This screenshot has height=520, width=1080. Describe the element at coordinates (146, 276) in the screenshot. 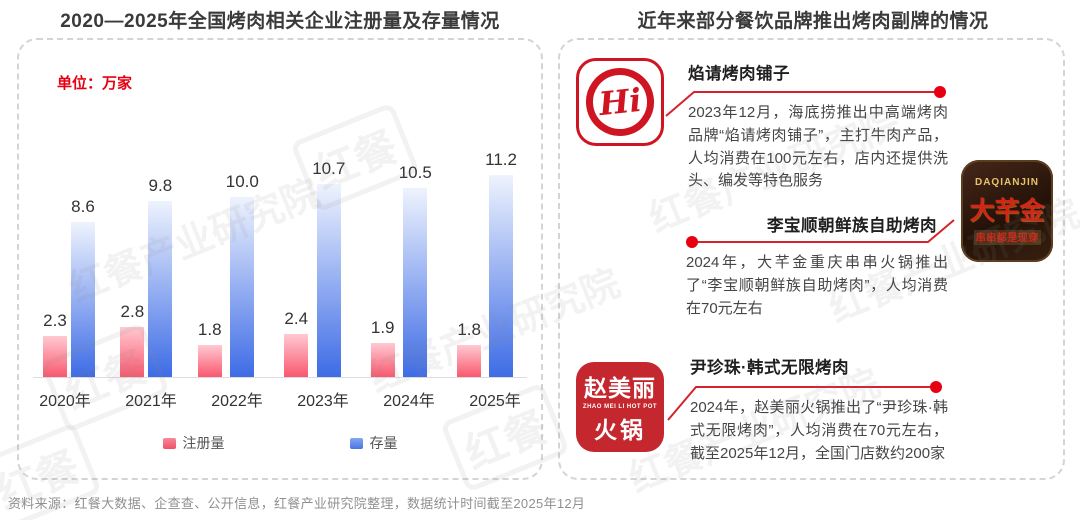

I see `bar-group: 2.8 9.8` at that location.